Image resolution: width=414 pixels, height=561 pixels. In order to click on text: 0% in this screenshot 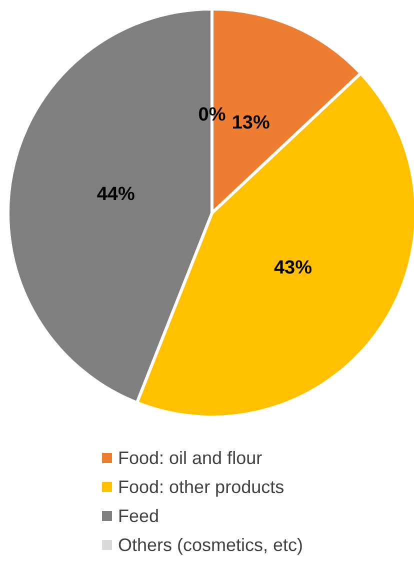, I will do `click(212, 115)`.